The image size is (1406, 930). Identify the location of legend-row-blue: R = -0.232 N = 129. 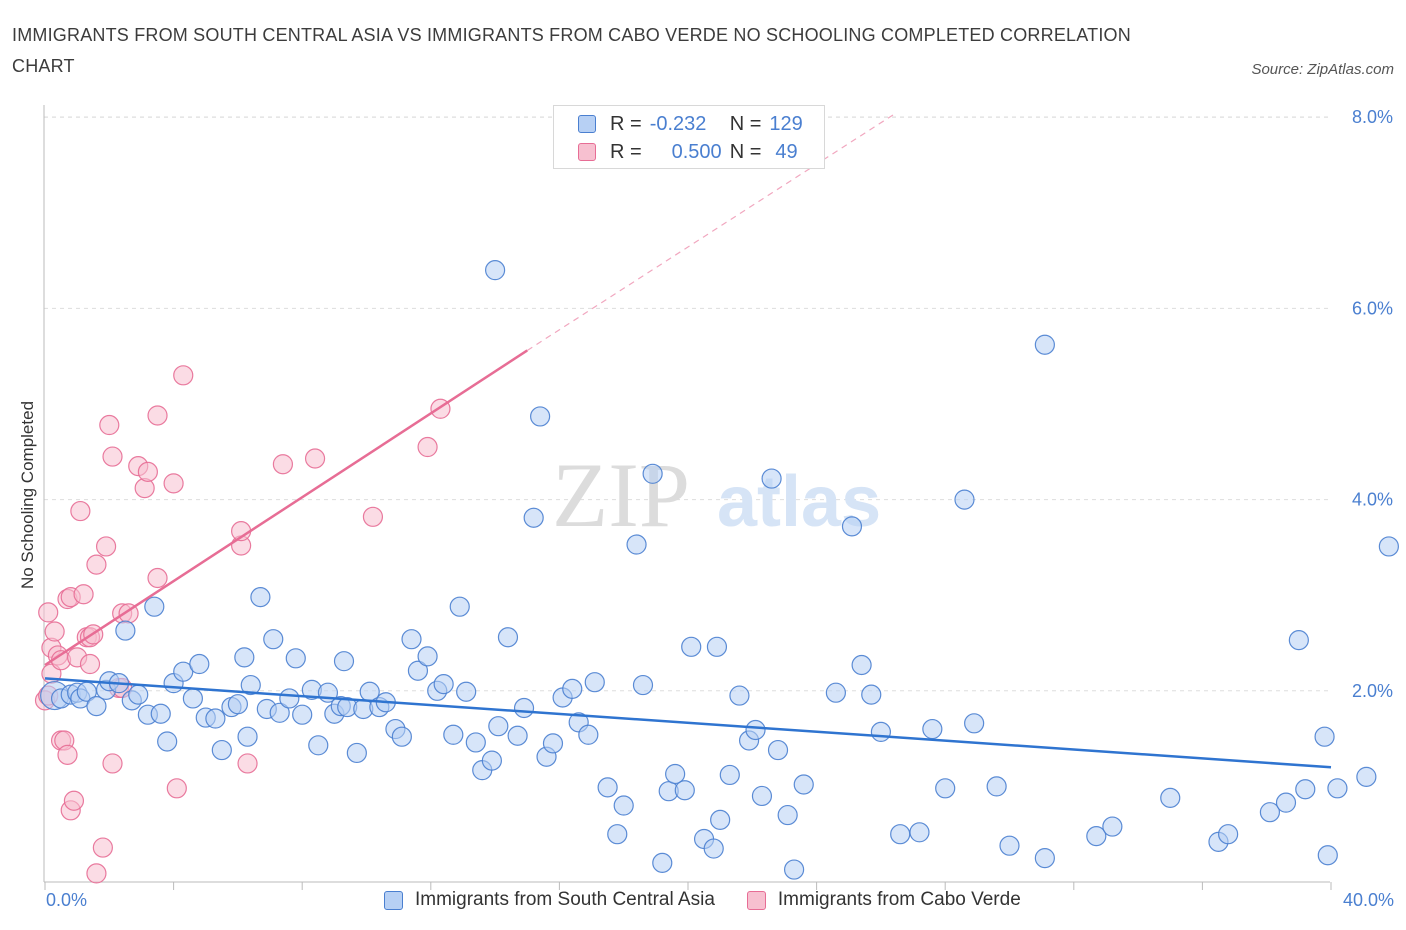
(690, 124).